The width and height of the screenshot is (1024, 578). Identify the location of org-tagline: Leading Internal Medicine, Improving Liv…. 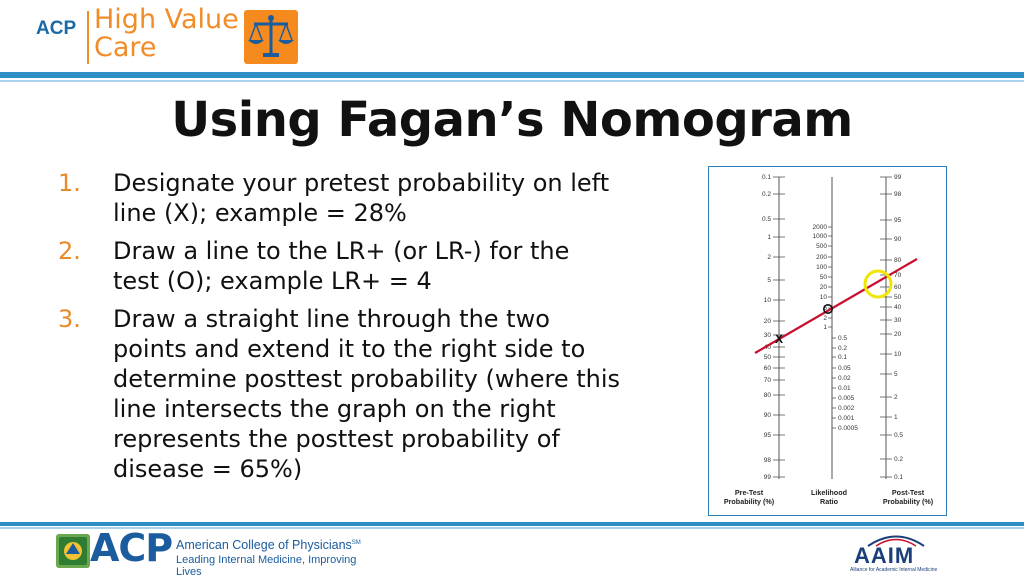
(266, 566).